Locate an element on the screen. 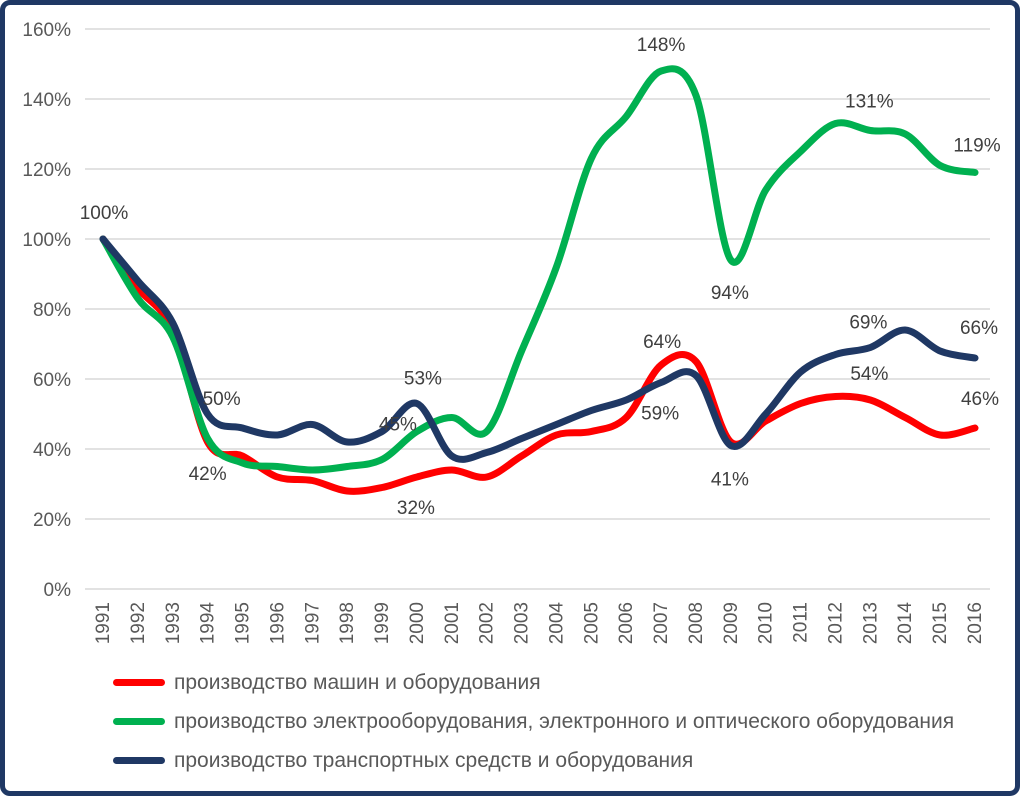  x-axis-tick-label: 2015 is located at coordinates (940, 623).